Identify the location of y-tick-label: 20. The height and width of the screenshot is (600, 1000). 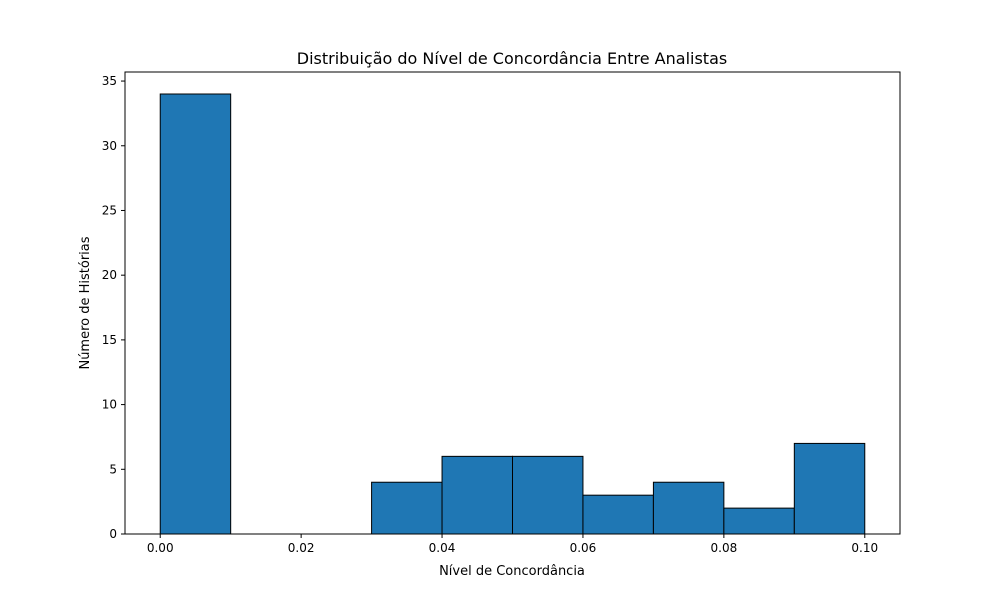
(109, 275).